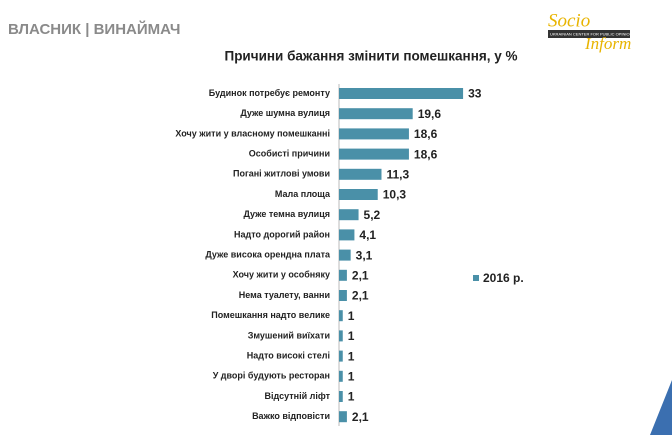  I want to click on value-label: 5,2, so click(372, 215).